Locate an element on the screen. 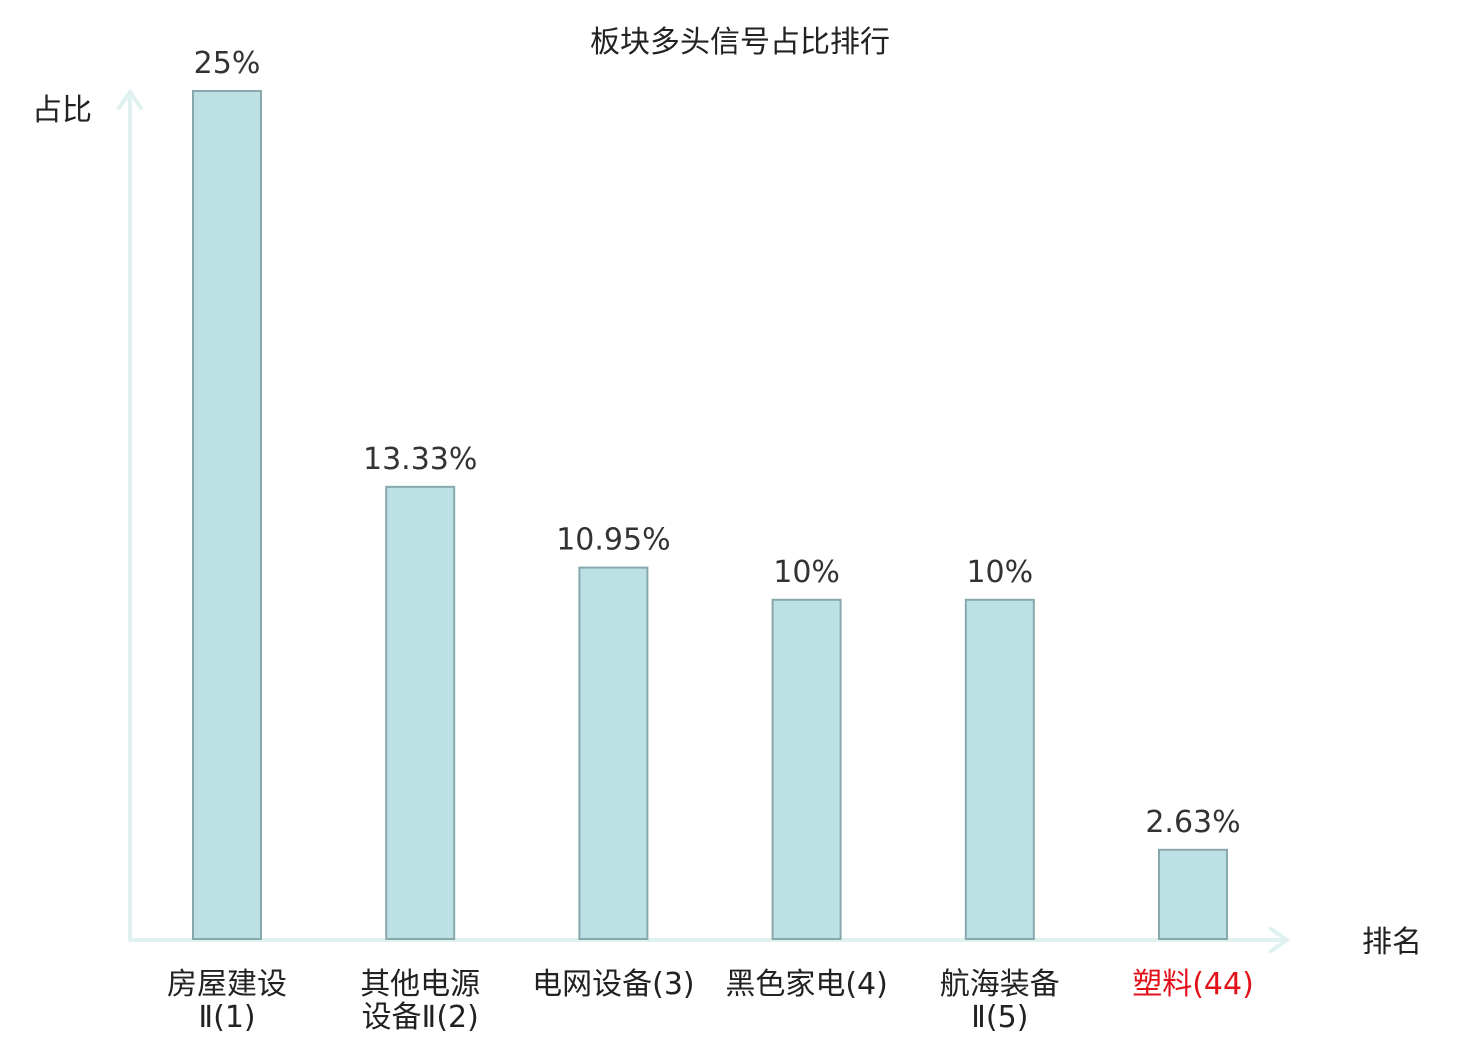 This screenshot has height=1040, width=1480. chart-title: 板块多头信号占比排行 is located at coordinates (740, 42).